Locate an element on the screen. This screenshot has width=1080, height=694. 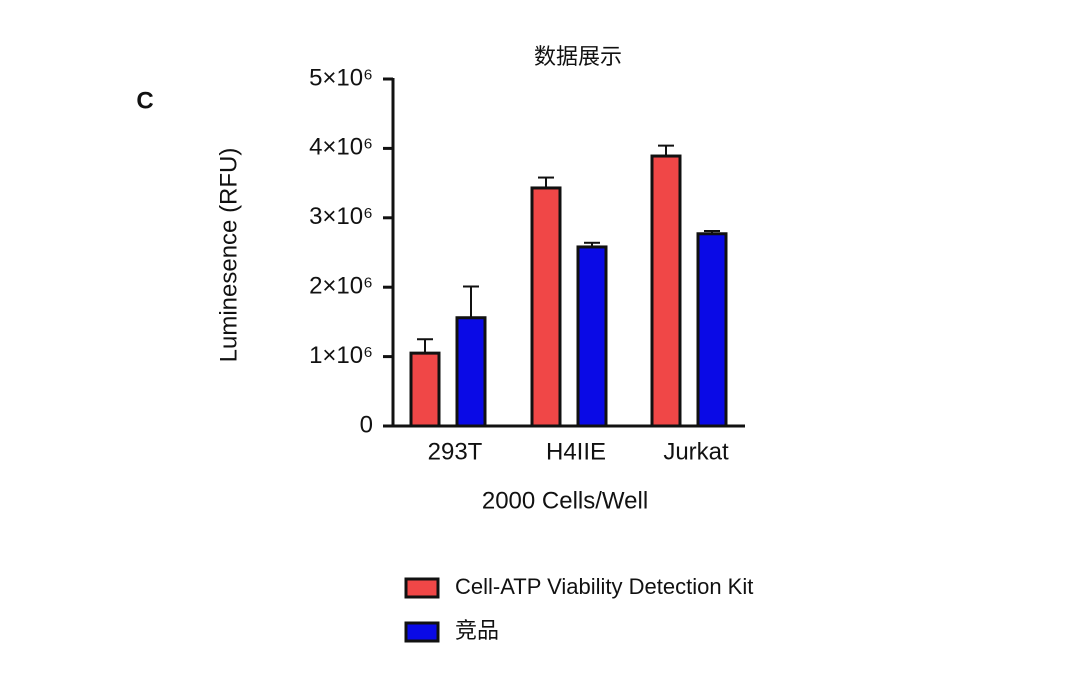
legend-label: 竞品 is located at coordinates (477, 630).